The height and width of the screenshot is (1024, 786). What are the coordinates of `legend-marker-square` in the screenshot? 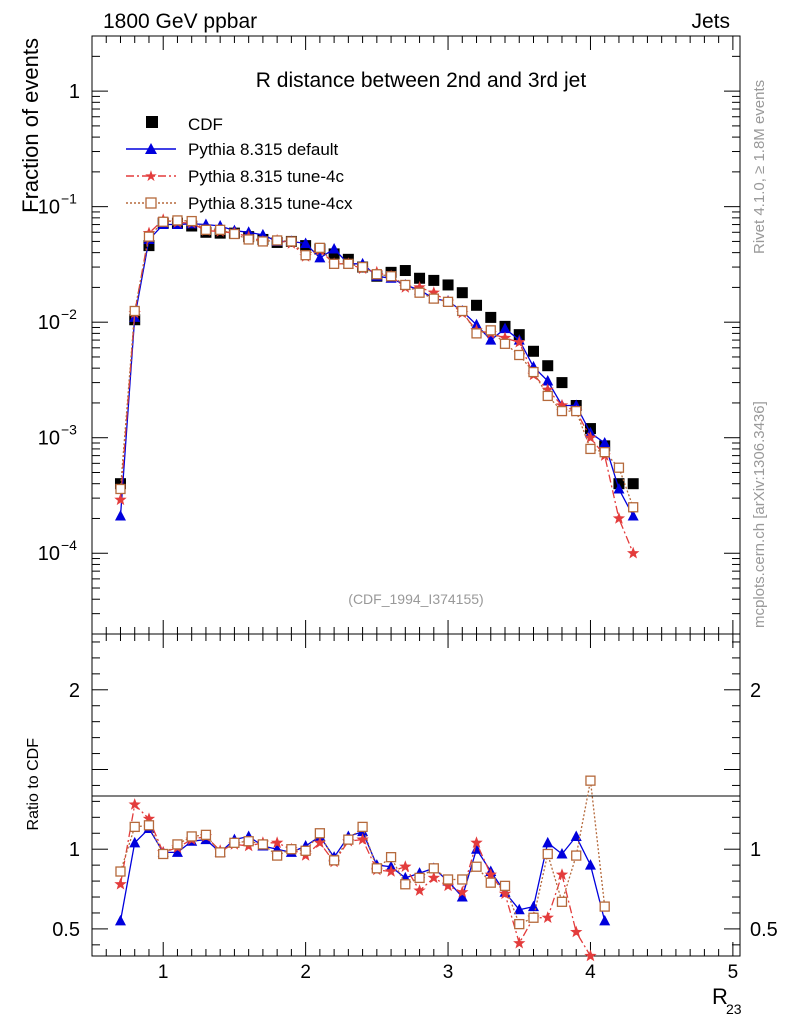 It's located at (152, 122).